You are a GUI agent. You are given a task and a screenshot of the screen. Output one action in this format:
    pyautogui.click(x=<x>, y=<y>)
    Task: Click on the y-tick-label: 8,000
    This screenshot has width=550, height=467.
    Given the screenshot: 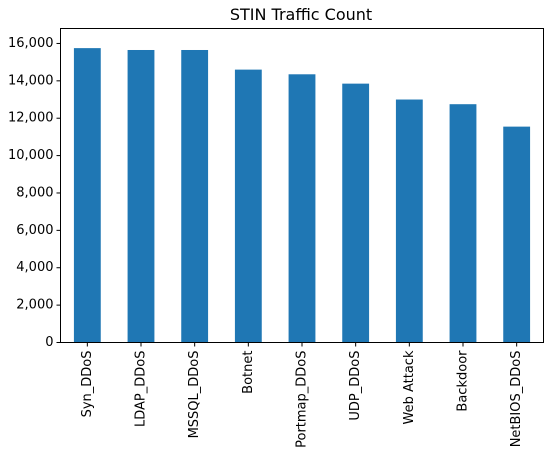 What is the action you would take?
    pyautogui.click(x=34, y=192)
    